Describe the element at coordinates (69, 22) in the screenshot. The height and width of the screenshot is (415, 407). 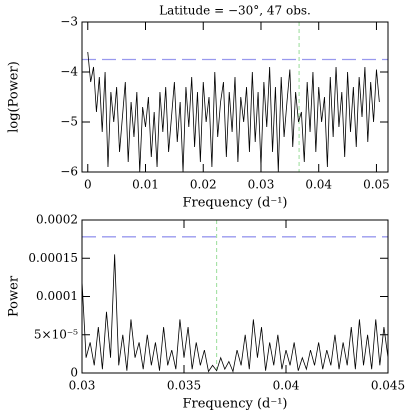
I see `y-tick-label: −3` at that location.